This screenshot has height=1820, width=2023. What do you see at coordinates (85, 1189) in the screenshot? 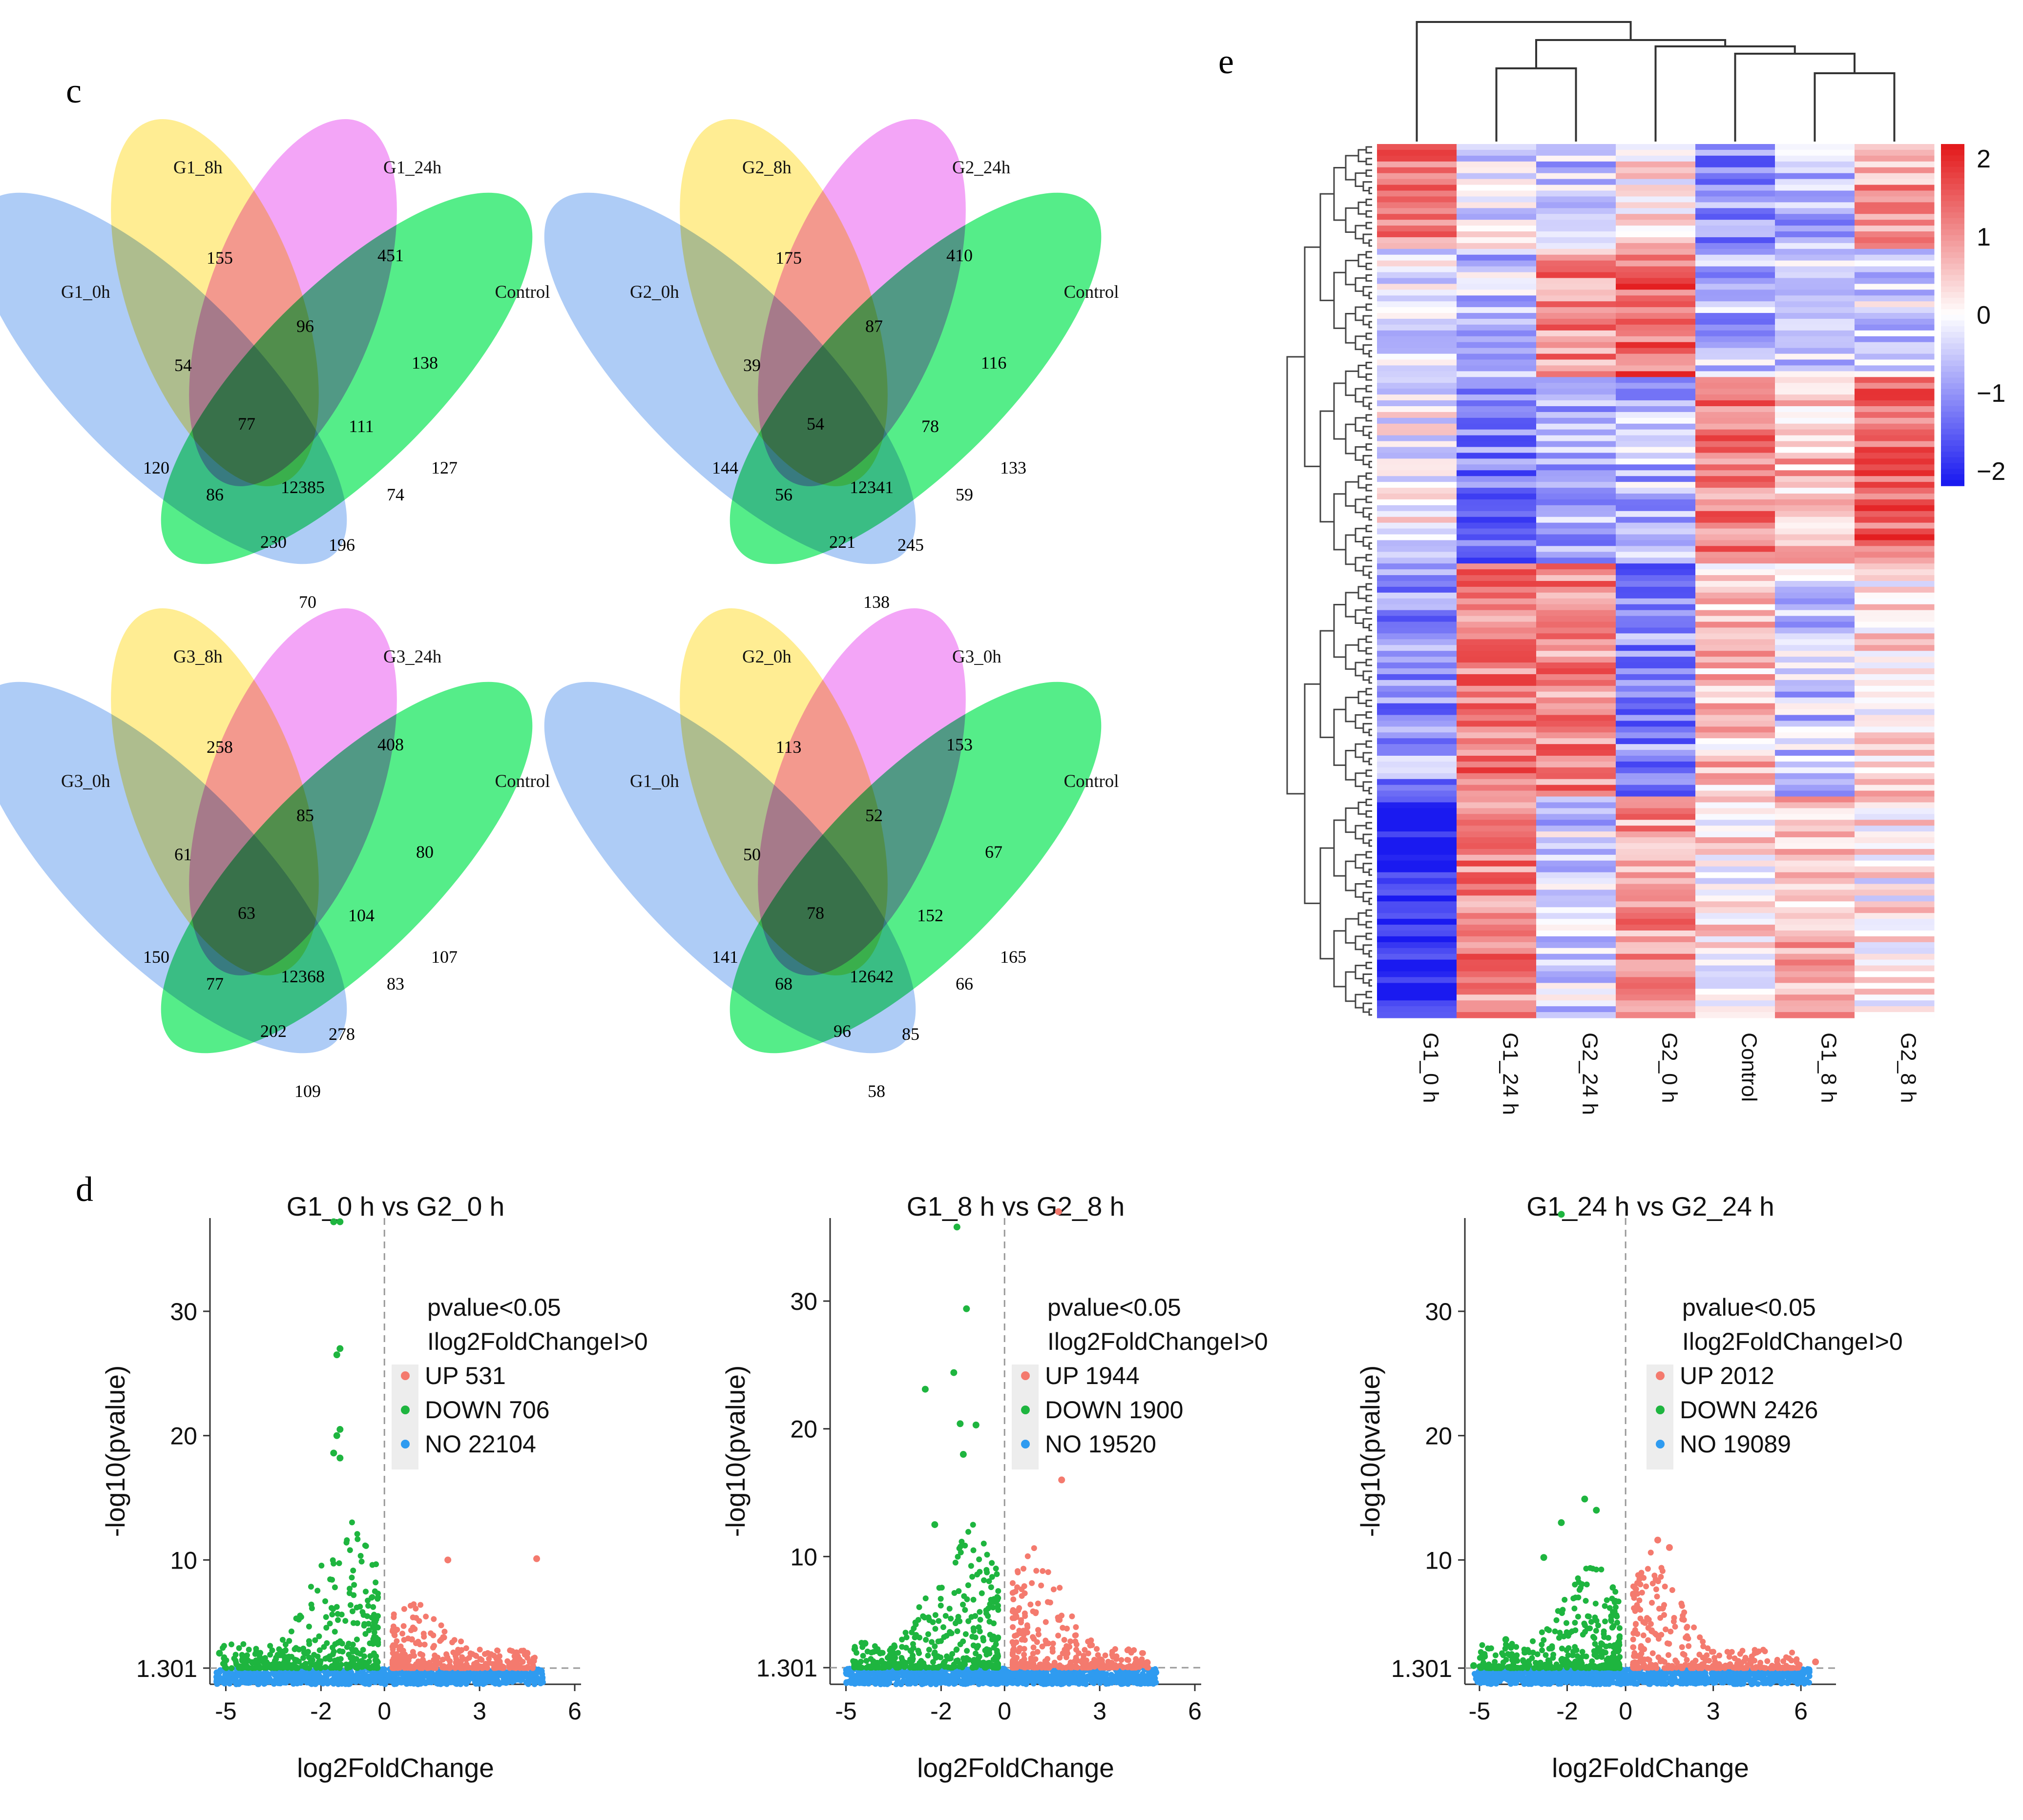
I see `panel-label-d: d` at bounding box center [85, 1189].